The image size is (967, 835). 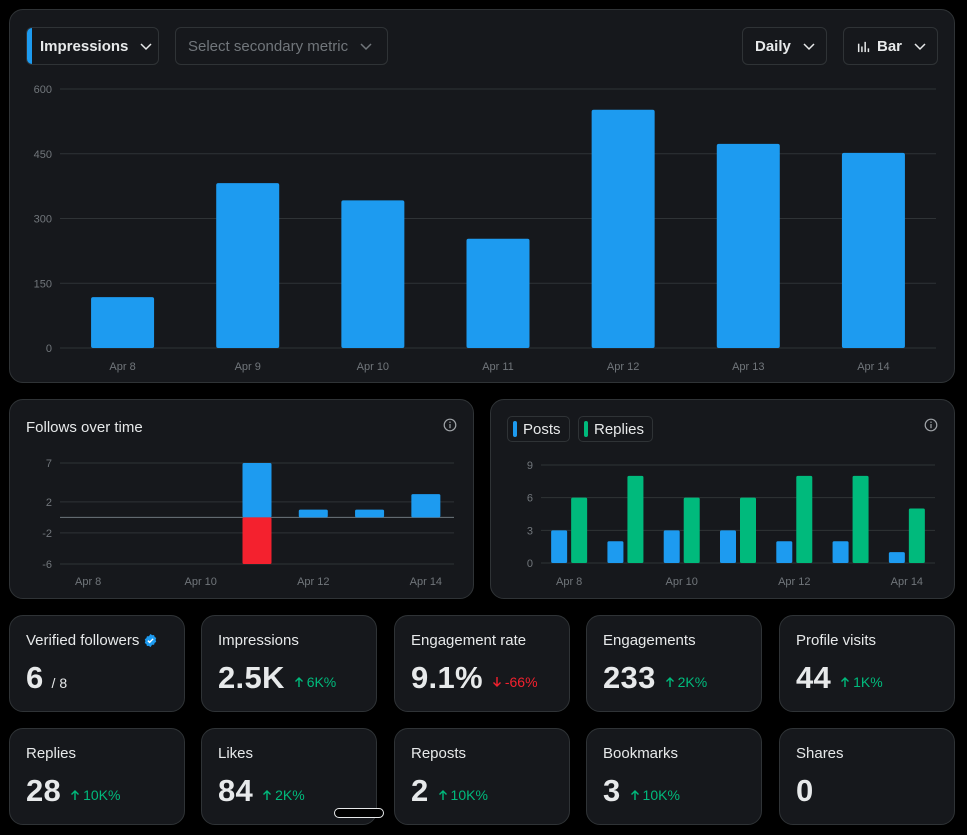 I want to click on primary-metric-dropdown: Impressions, so click(x=92, y=46).